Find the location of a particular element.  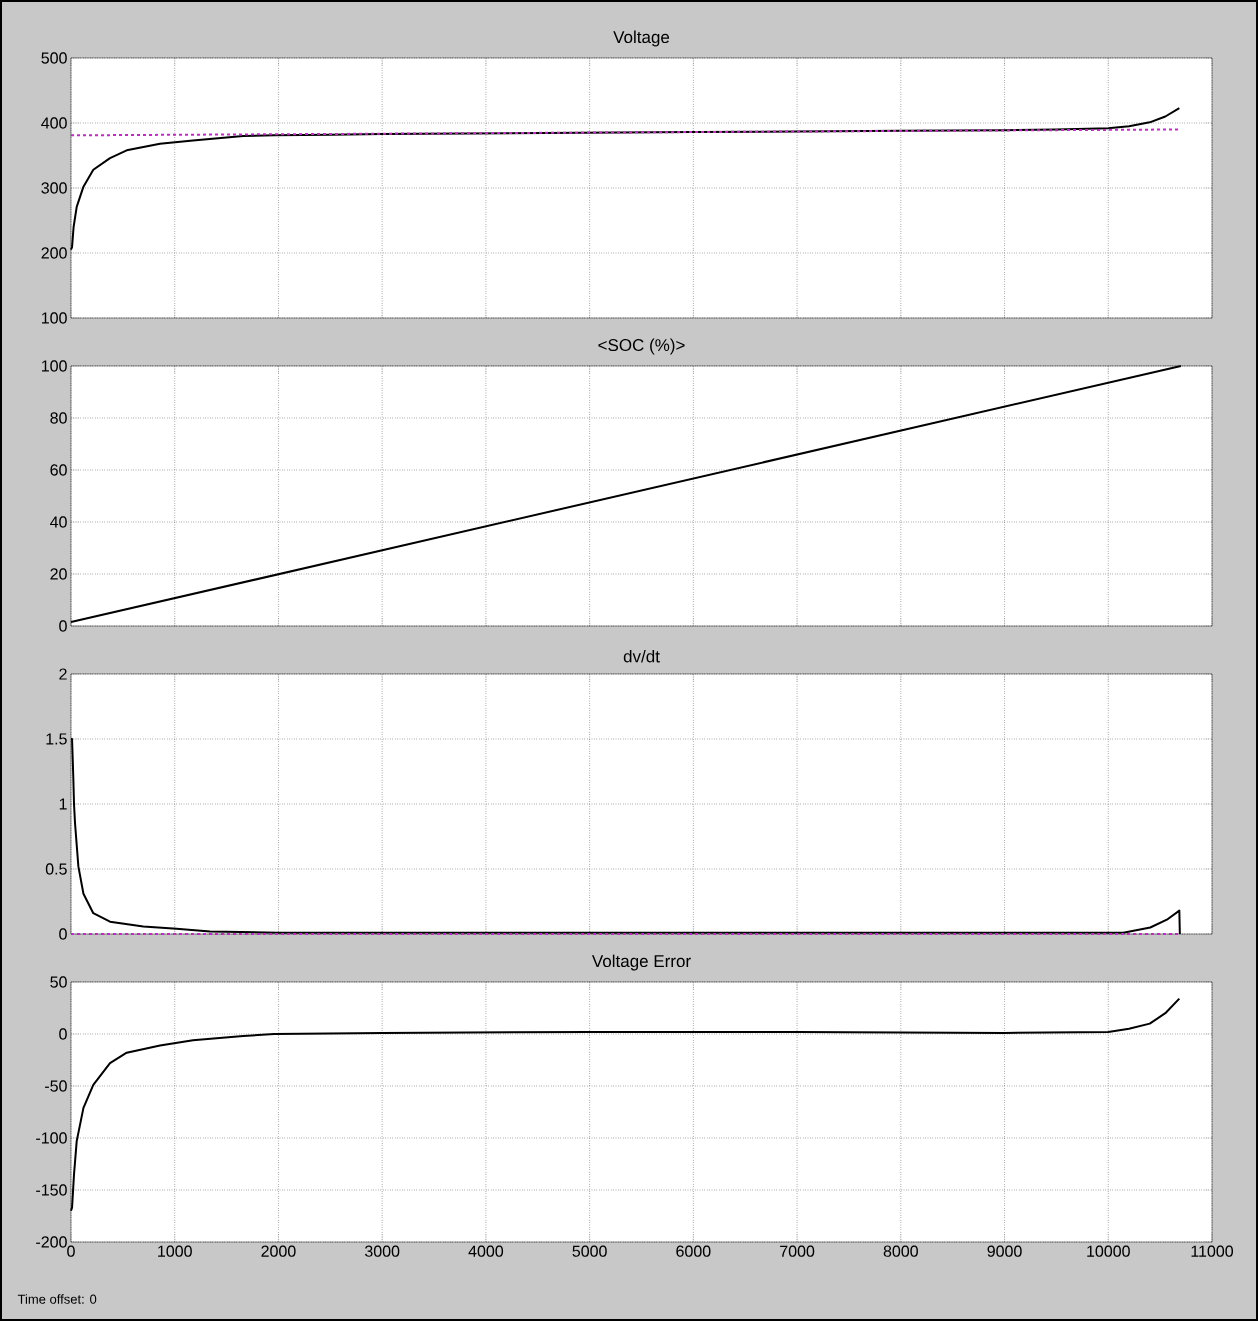

y-tick-label: 50 is located at coordinates (58, 982).